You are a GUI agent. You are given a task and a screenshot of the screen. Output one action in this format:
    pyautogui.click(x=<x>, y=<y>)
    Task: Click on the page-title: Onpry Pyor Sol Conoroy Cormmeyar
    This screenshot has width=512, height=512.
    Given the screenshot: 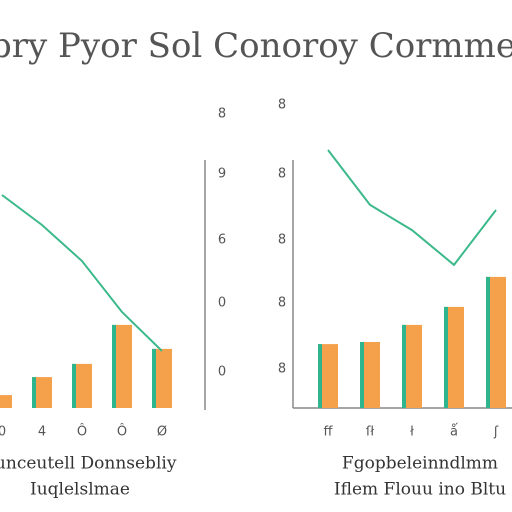 What is the action you would take?
    pyautogui.click(x=256, y=46)
    